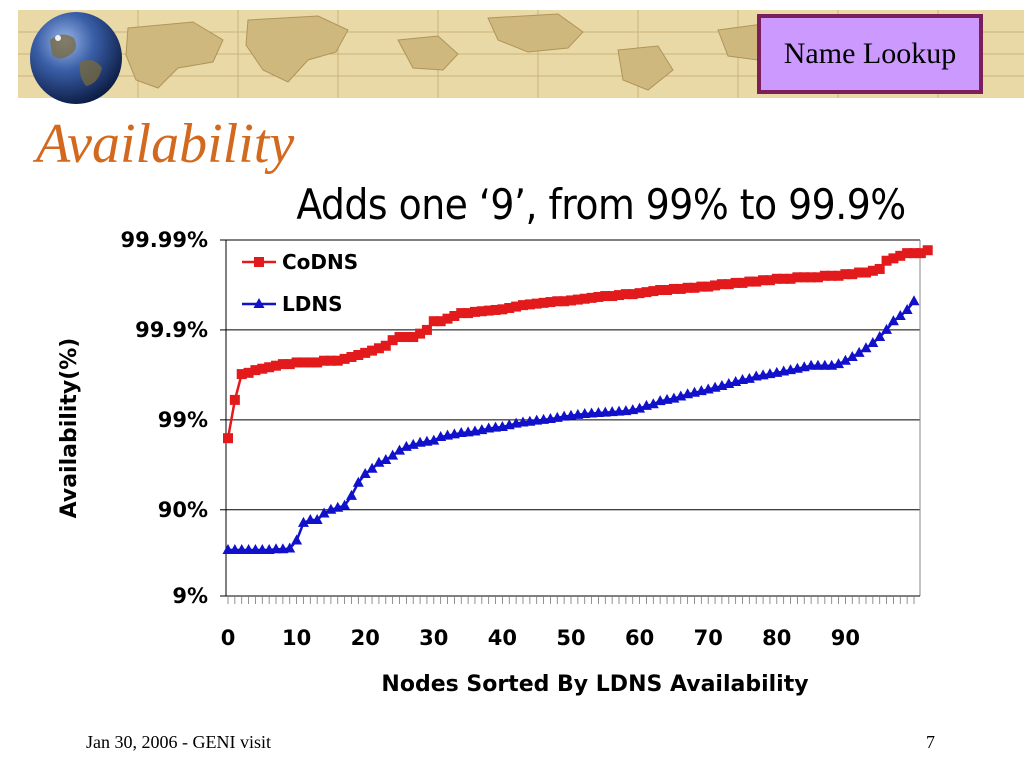  Describe the element at coordinates (76, 58) in the screenshot. I see `globe-icon` at that location.